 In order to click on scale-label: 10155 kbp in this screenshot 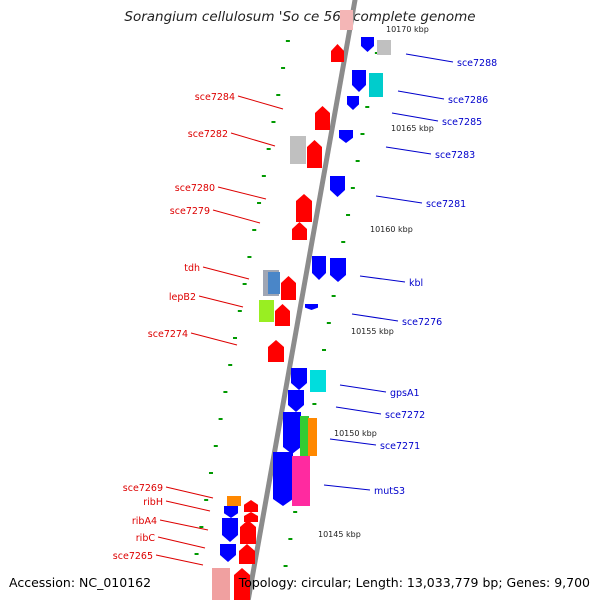, I will do `click(372, 331)`.